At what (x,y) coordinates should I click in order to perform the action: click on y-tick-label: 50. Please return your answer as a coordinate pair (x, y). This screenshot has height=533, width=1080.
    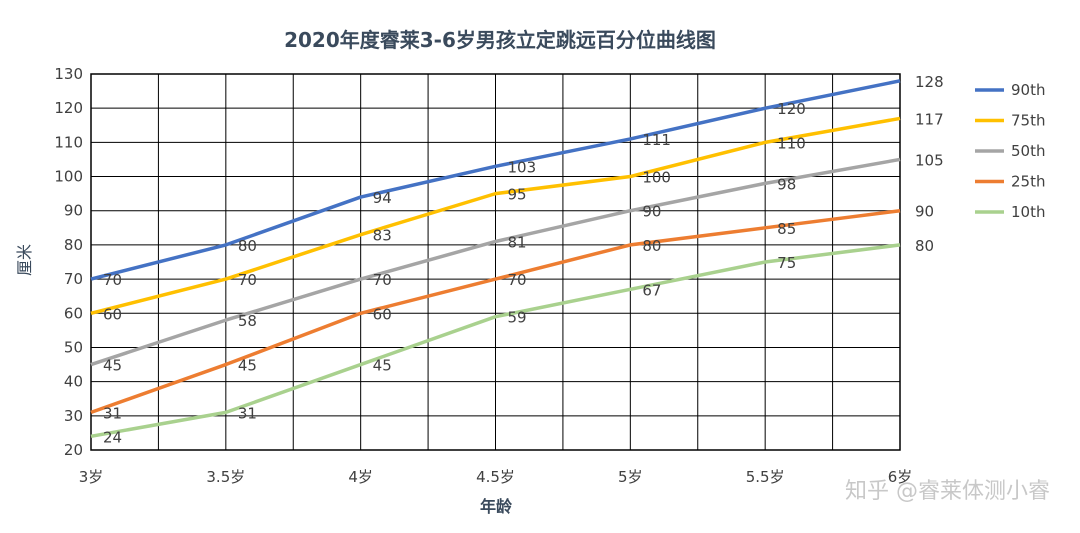
    Looking at the image, I should click on (73, 347).